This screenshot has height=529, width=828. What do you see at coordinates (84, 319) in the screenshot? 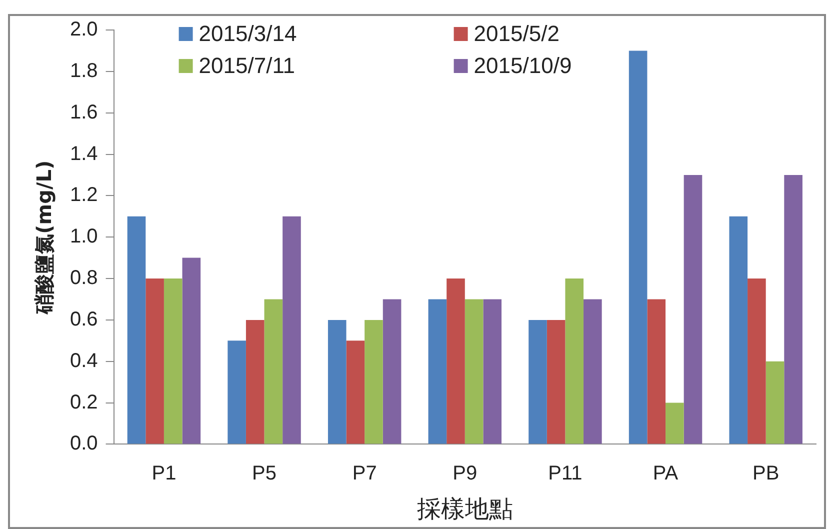
I see `y-tick-label: 0.6` at bounding box center [84, 319].